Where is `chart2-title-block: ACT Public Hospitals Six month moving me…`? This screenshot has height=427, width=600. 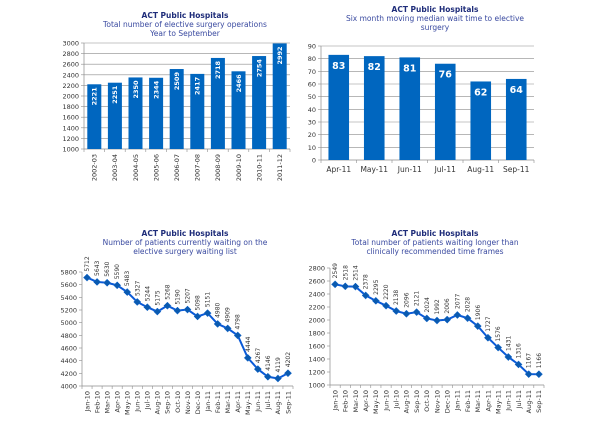
chart2-title-block: ACT Public Hospitals Six month moving me… is located at coordinates (435, 18).